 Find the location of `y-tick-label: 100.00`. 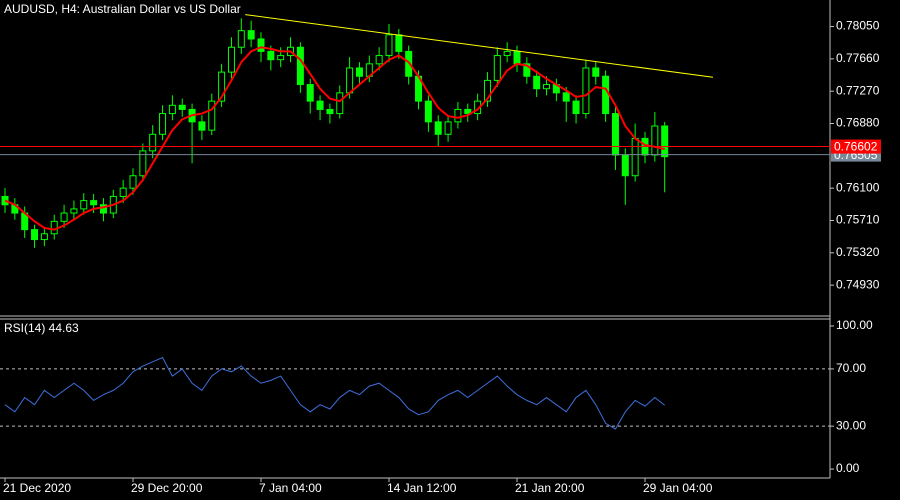

y-tick-label: 100.00 is located at coordinates (854, 325).